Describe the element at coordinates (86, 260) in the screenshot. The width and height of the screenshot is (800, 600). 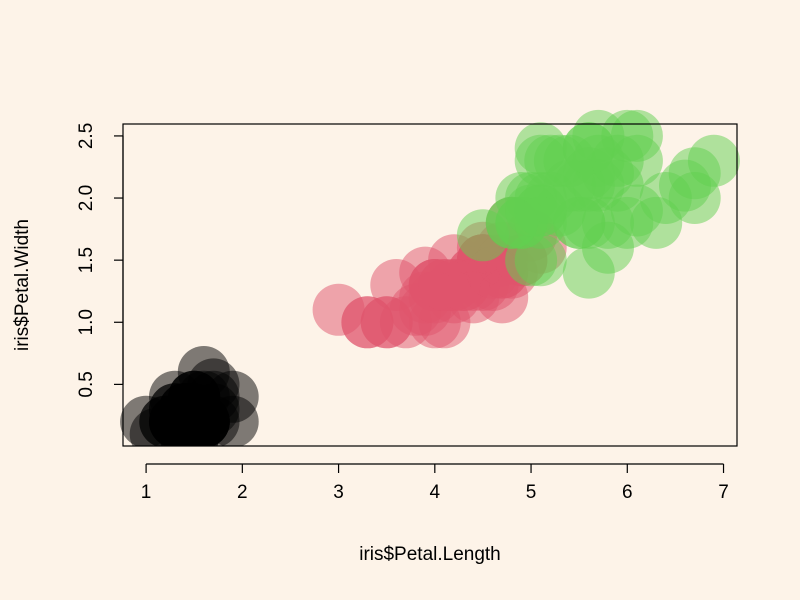
I see `y-tick-label: 1.5` at that location.